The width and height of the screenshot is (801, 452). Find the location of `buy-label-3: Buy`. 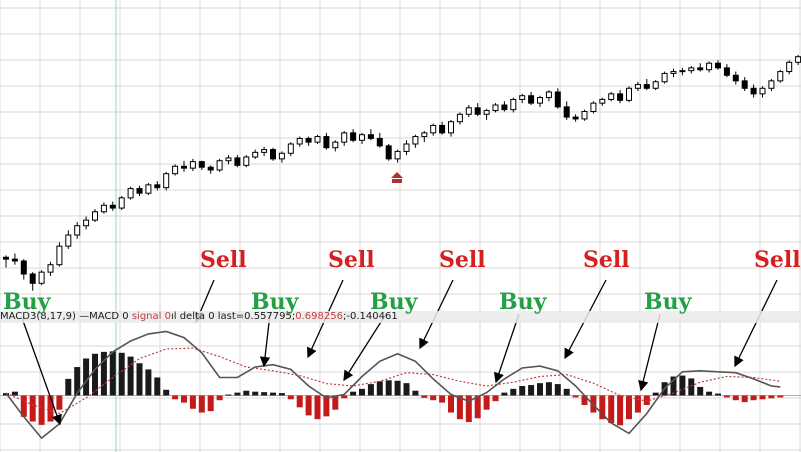

buy-label-3: Buy is located at coordinates (394, 302).